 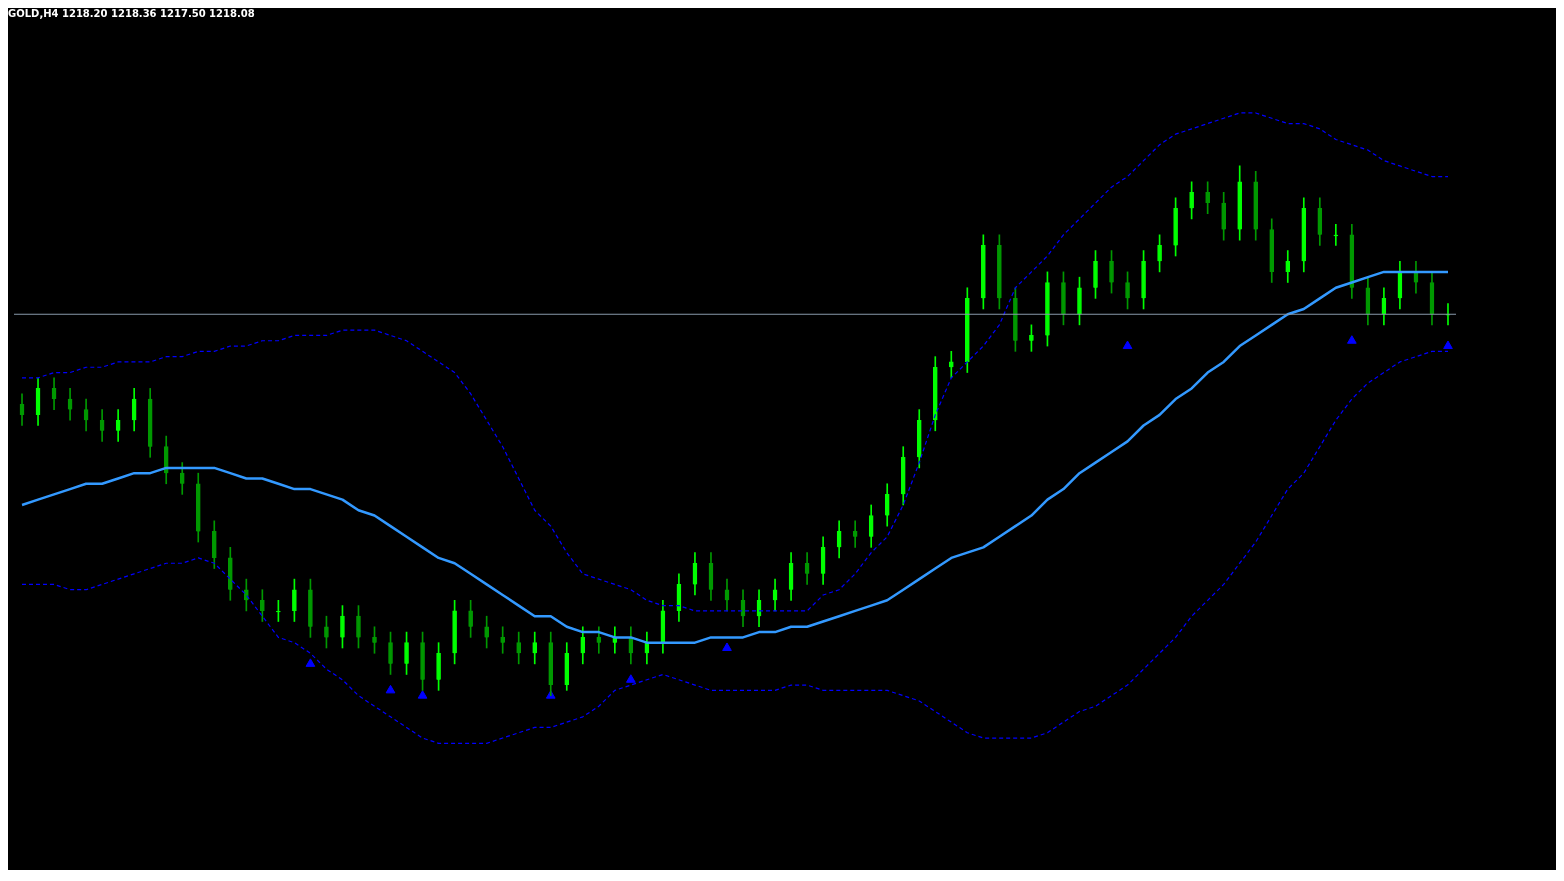 I want to click on chart-title: GOLD,H4 1218.20 1218.36 1217.50 1218.08, so click(x=131, y=13).